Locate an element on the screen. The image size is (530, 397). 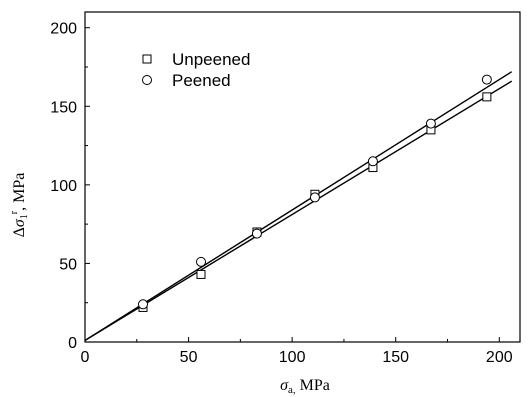
legend-marker-circle is located at coordinates (147, 80).